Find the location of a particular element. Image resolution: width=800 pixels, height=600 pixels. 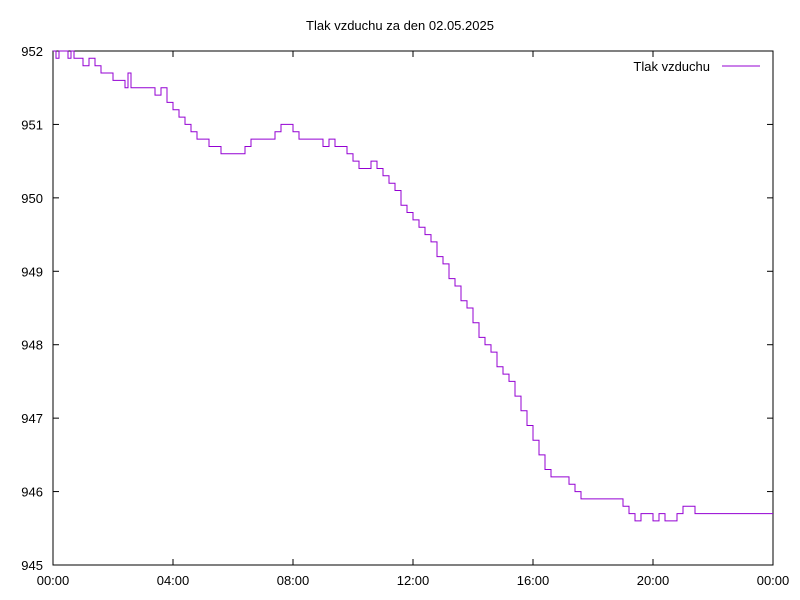

y-tick-label: 947 is located at coordinates (32, 418).